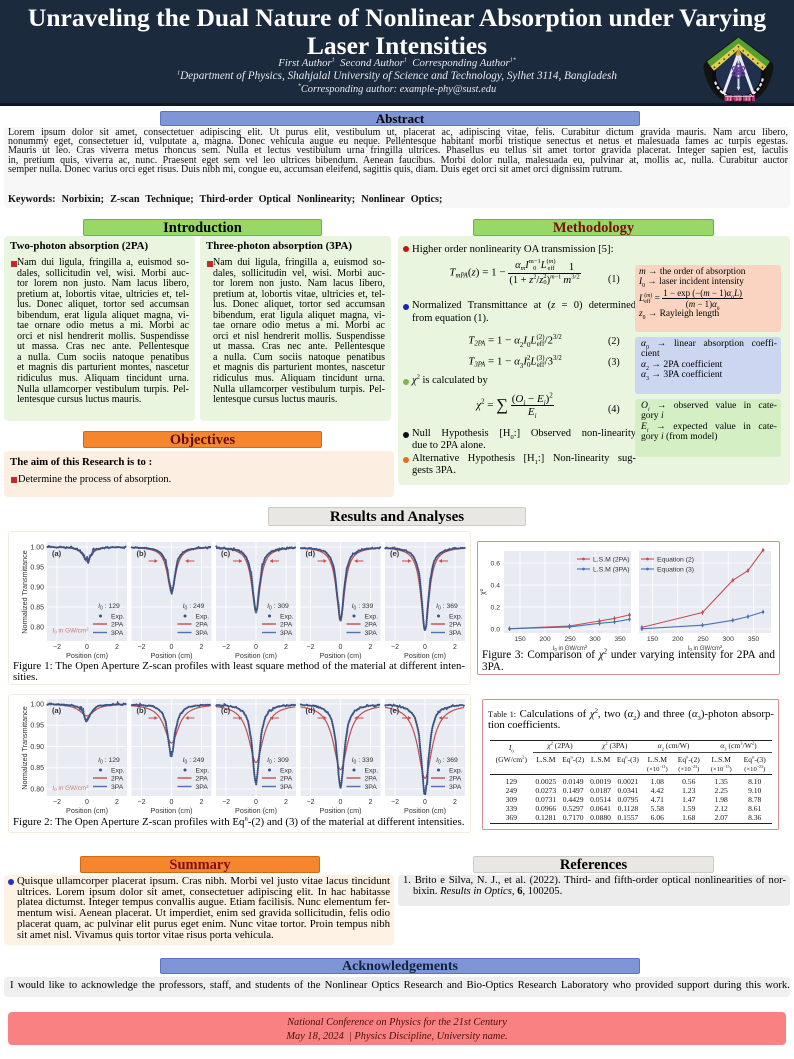 This screenshot has width=794, height=1059. Describe the element at coordinates (678, 639) in the screenshot. I see `svg-text: 200` at that location.